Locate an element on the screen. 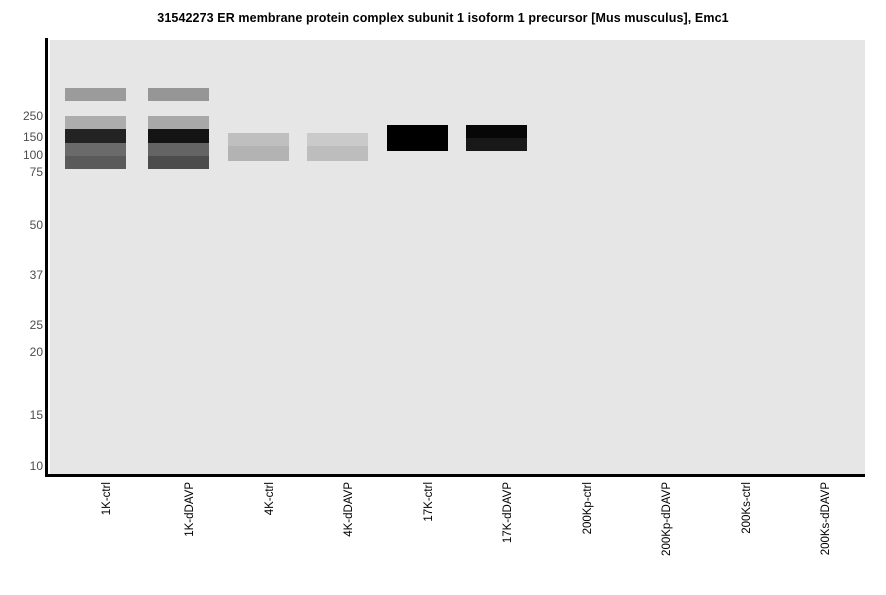  x-axis-tick-label: 200Ks-dDAVP is located at coordinates (825, 519).